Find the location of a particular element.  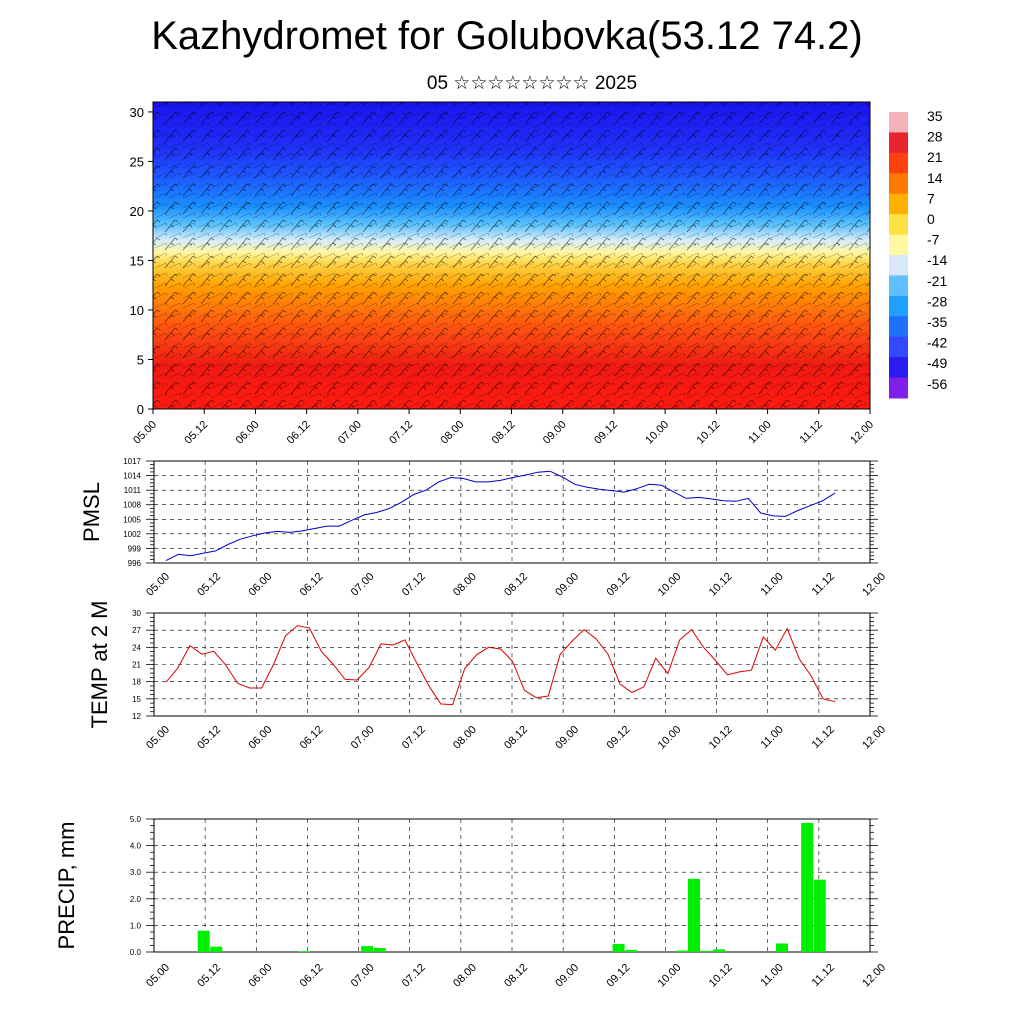

colorbar-label: 28 is located at coordinates (935, 137).